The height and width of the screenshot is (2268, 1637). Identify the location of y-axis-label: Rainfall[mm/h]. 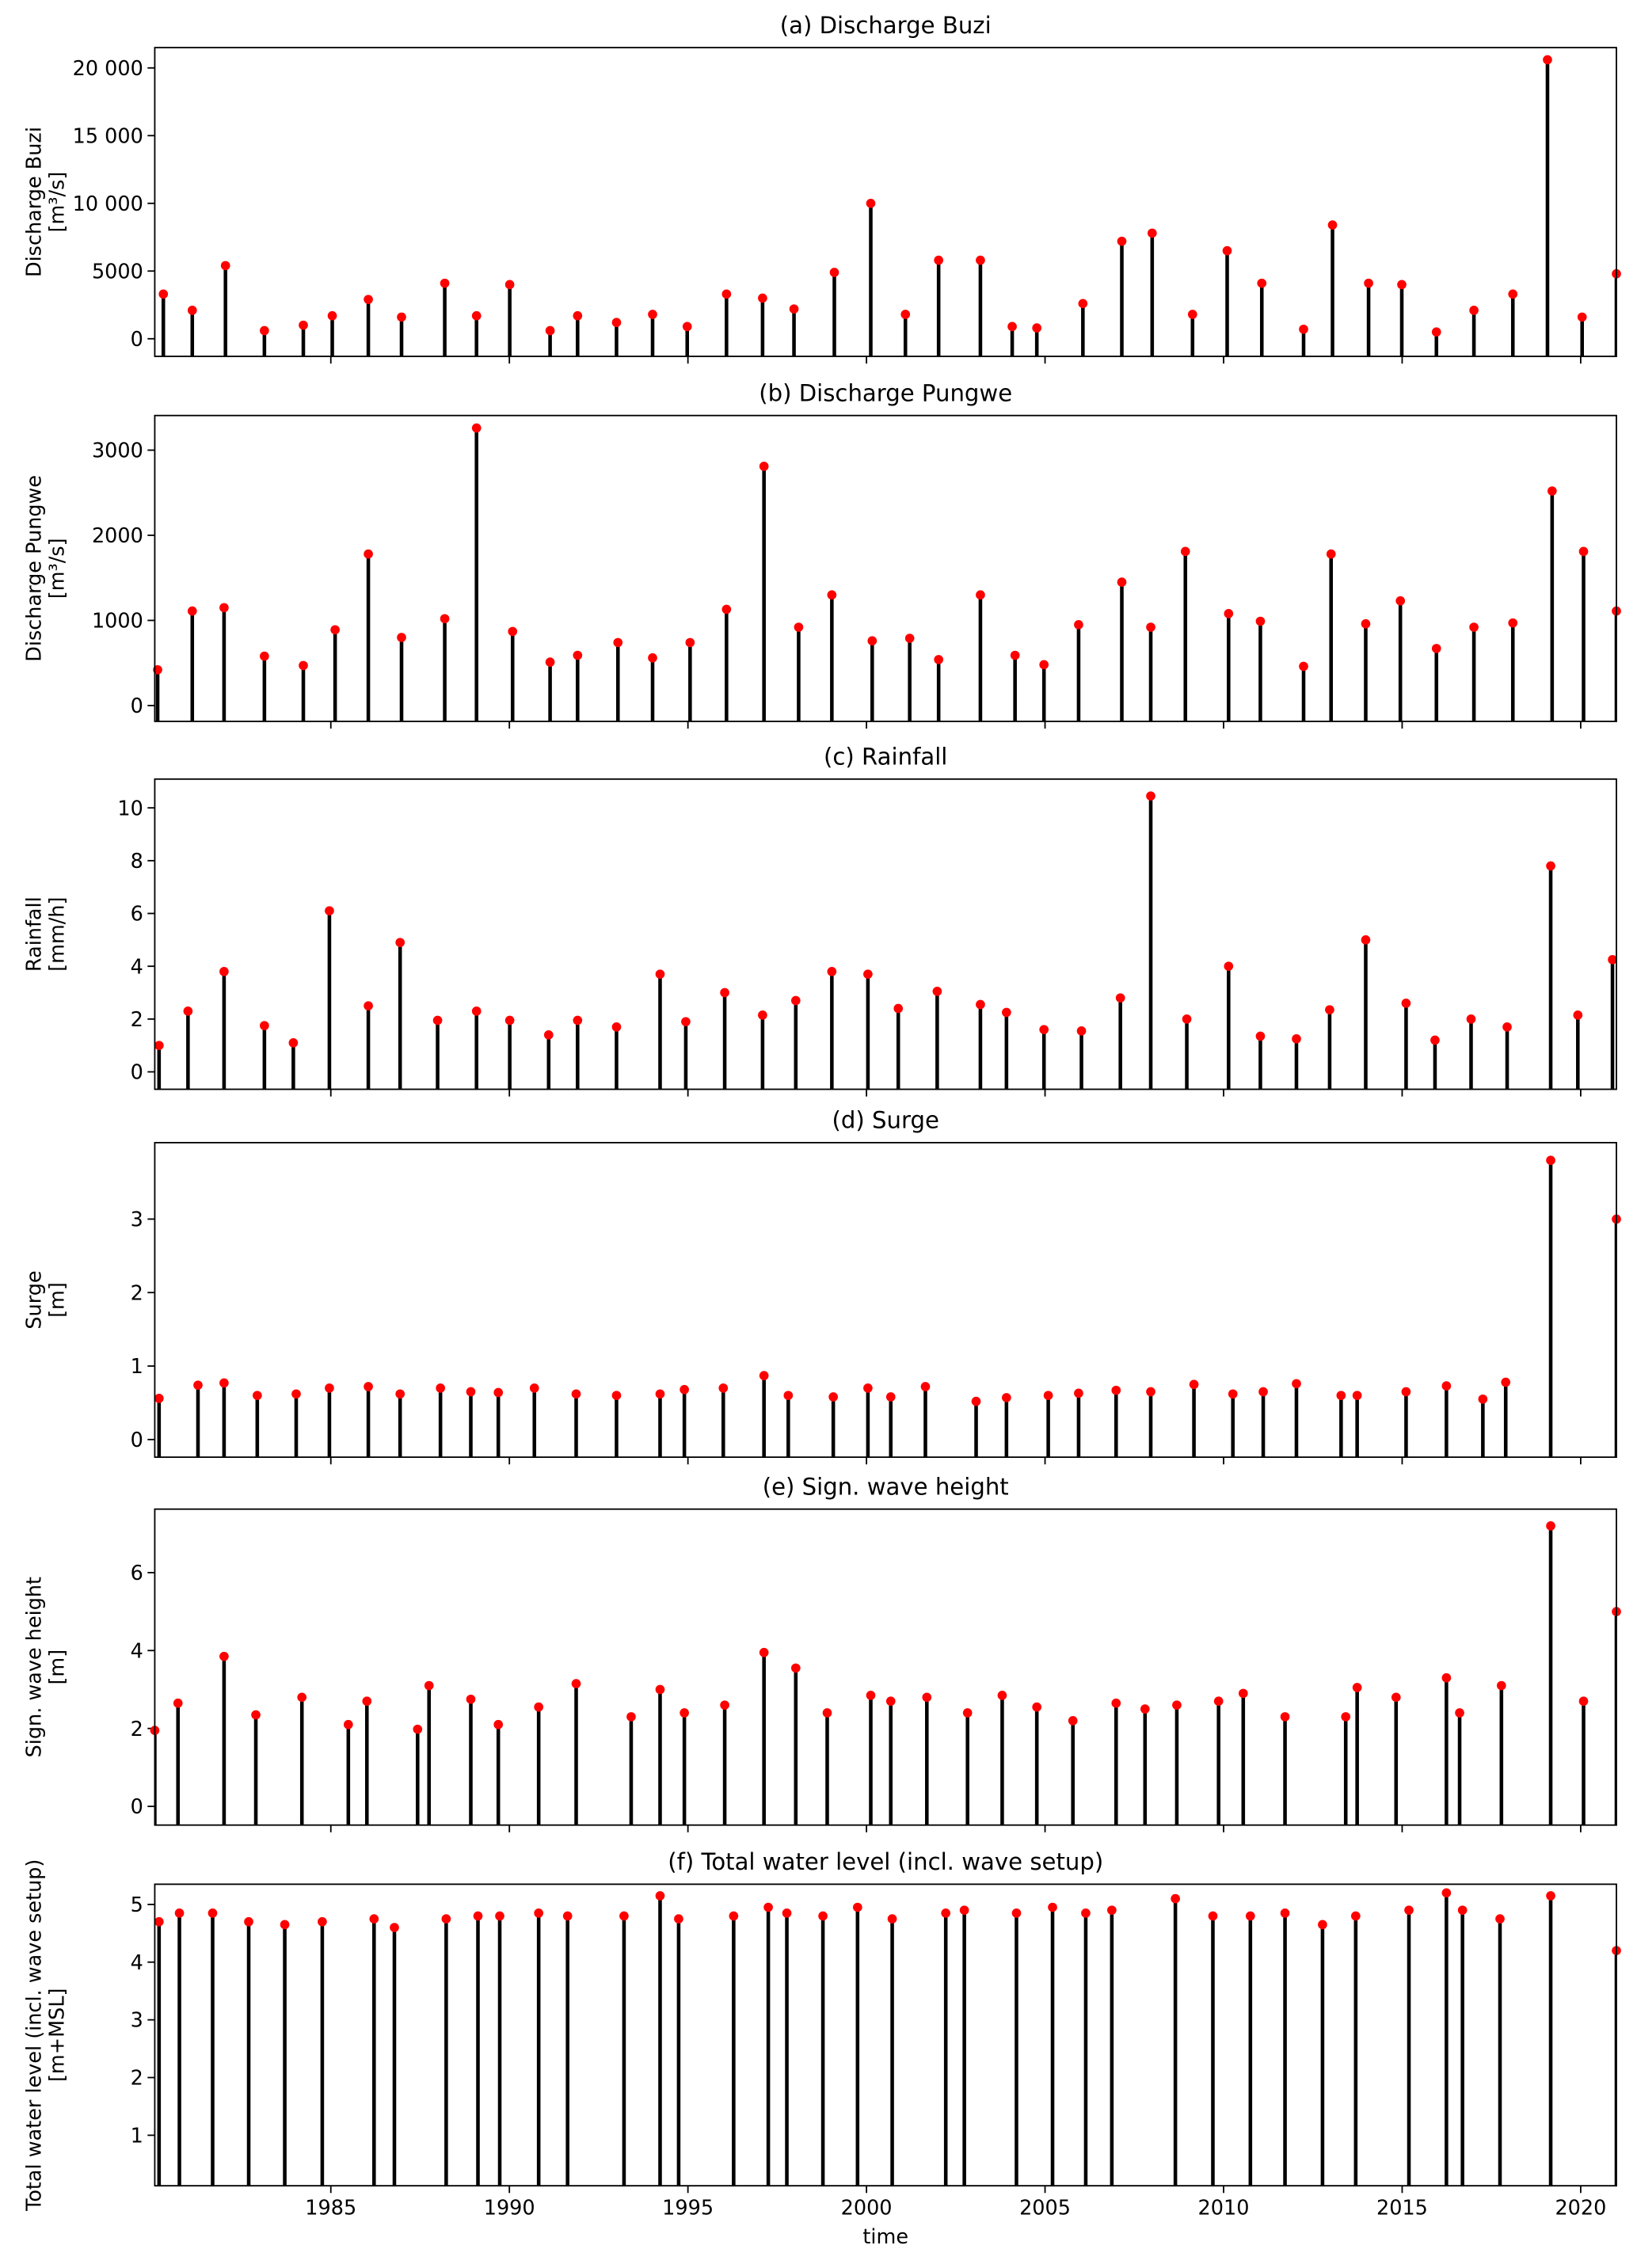
(47, 934).